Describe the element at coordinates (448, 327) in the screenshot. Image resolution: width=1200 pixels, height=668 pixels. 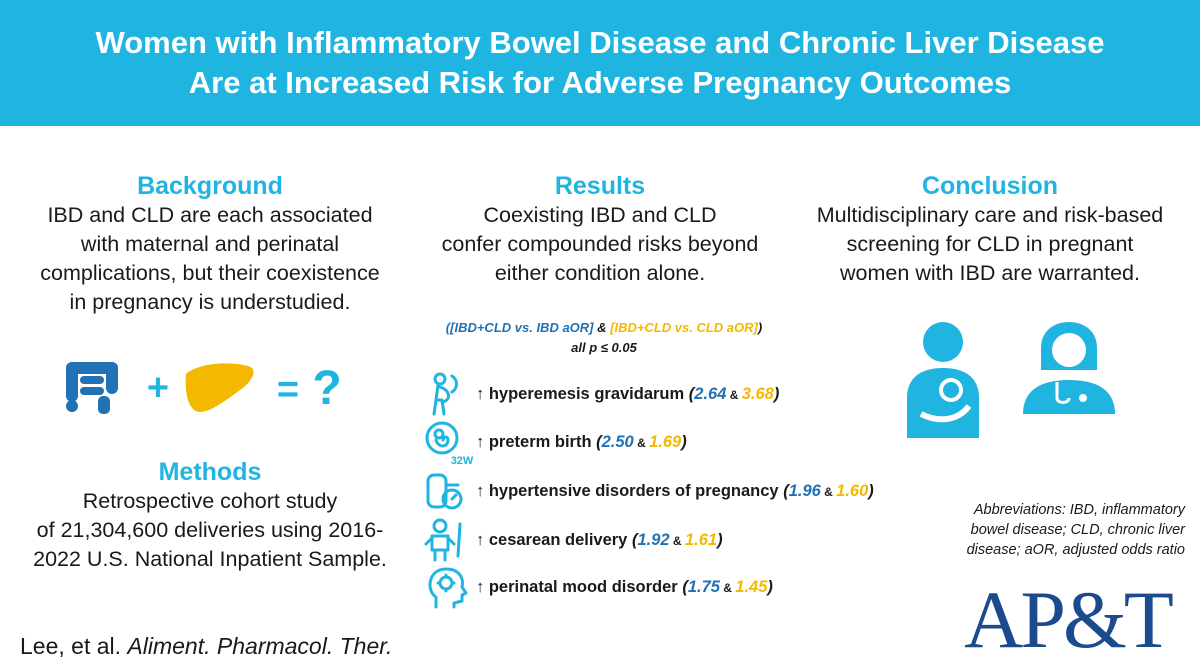
I see `legend-open: (` at that location.